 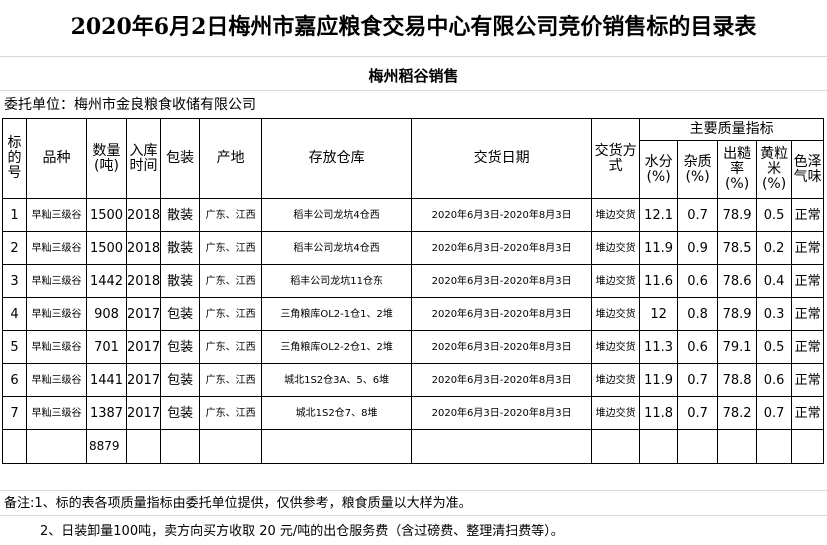 What do you see at coordinates (106, 215) in the screenshot?
I see `cell-quantity: 1500` at bounding box center [106, 215].